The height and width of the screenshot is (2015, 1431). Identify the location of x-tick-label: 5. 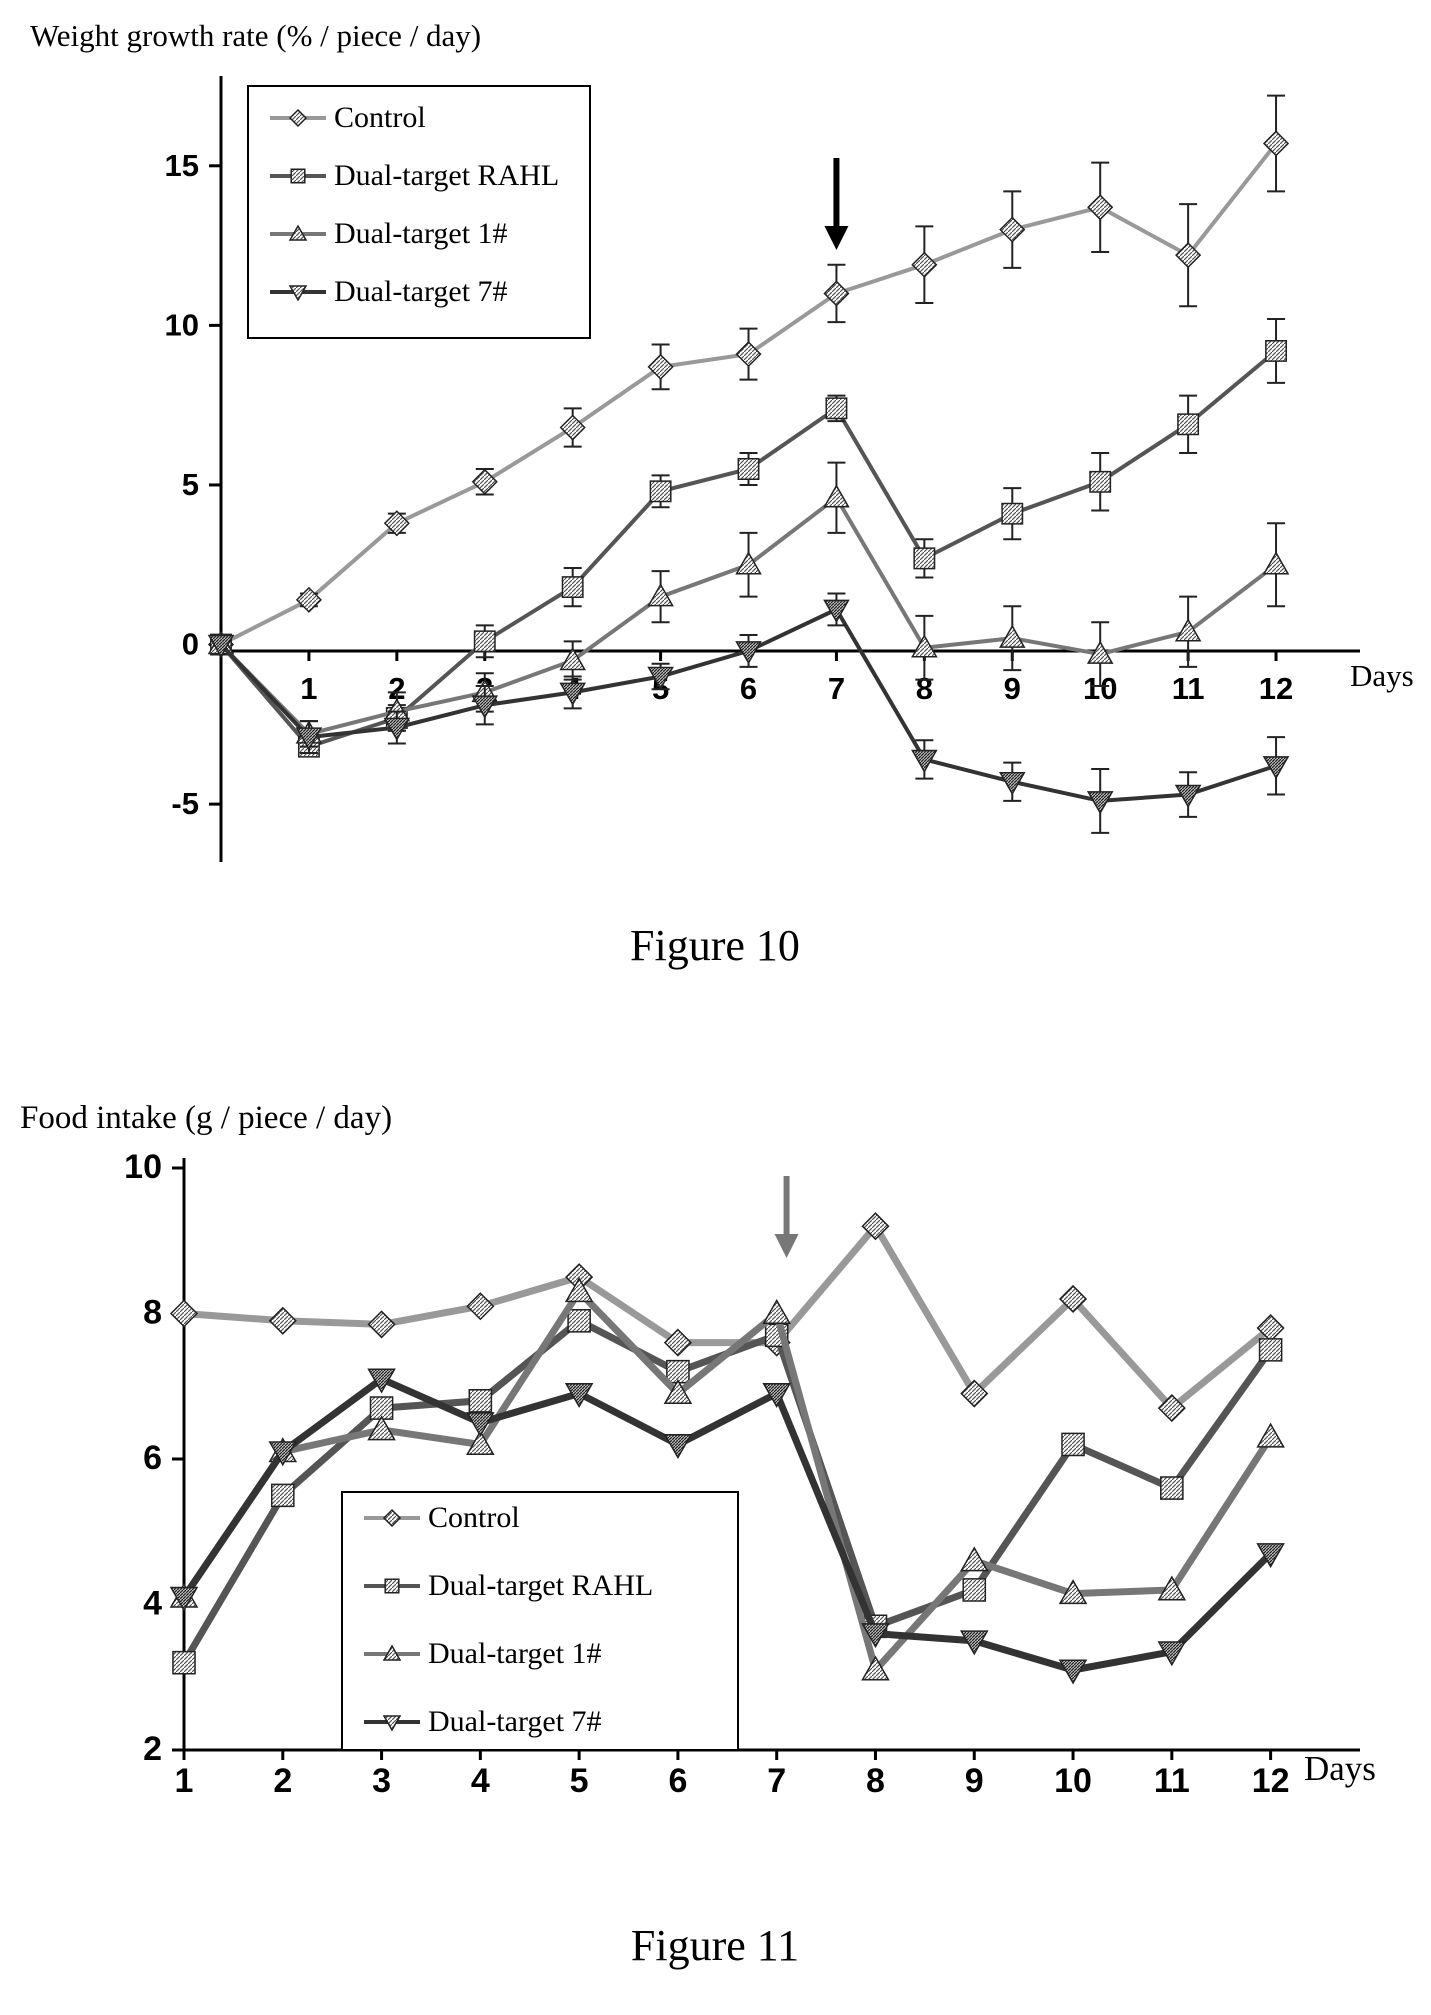
(579, 1781).